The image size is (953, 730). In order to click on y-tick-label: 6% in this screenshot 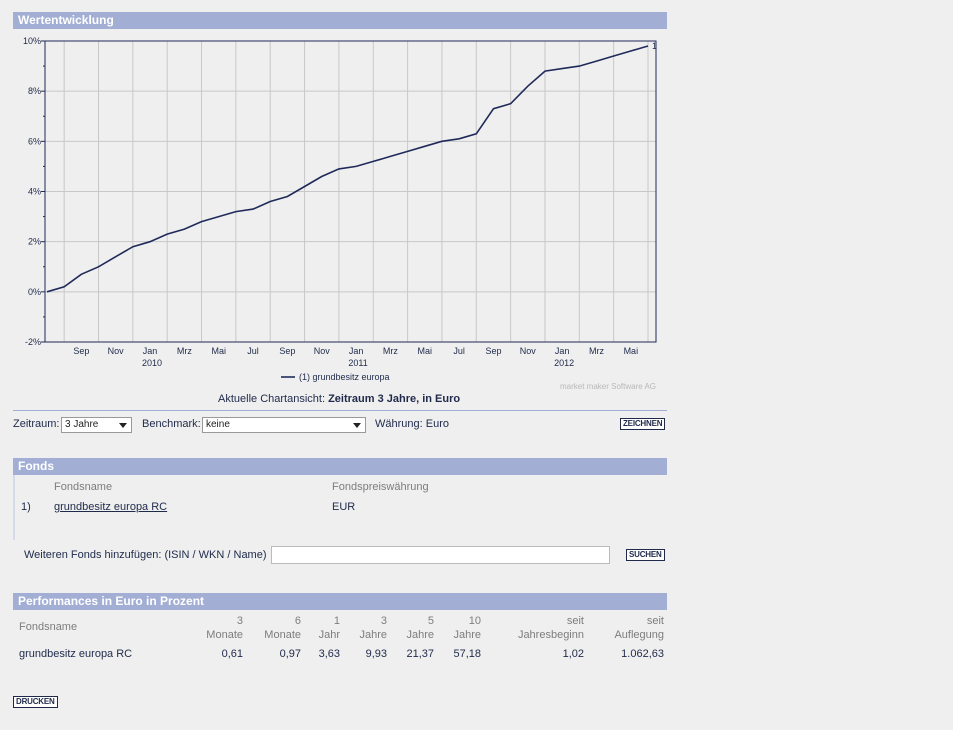, I will do `click(34, 141)`.